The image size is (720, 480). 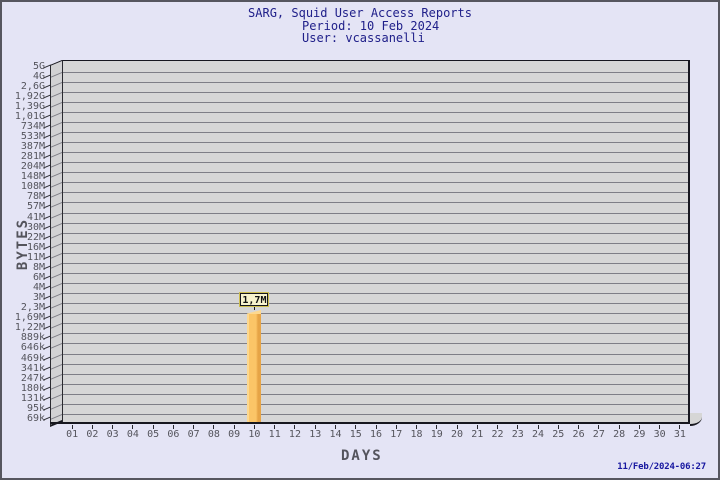 What do you see at coordinates (363, 38) in the screenshot?
I see `chart-user-subtitle: User: vcassanelli` at bounding box center [363, 38].